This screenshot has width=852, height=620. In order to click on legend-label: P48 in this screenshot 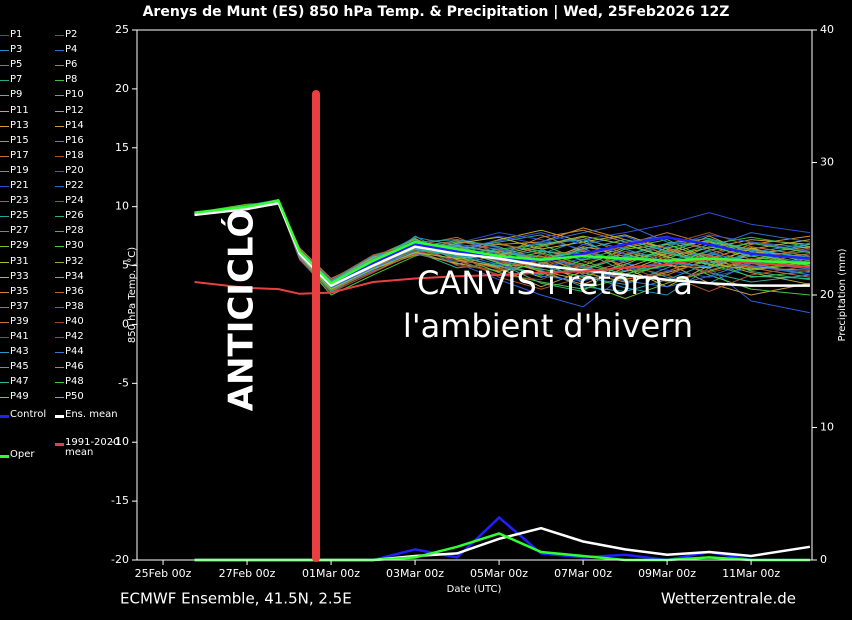, I will do `click(74, 382)`.